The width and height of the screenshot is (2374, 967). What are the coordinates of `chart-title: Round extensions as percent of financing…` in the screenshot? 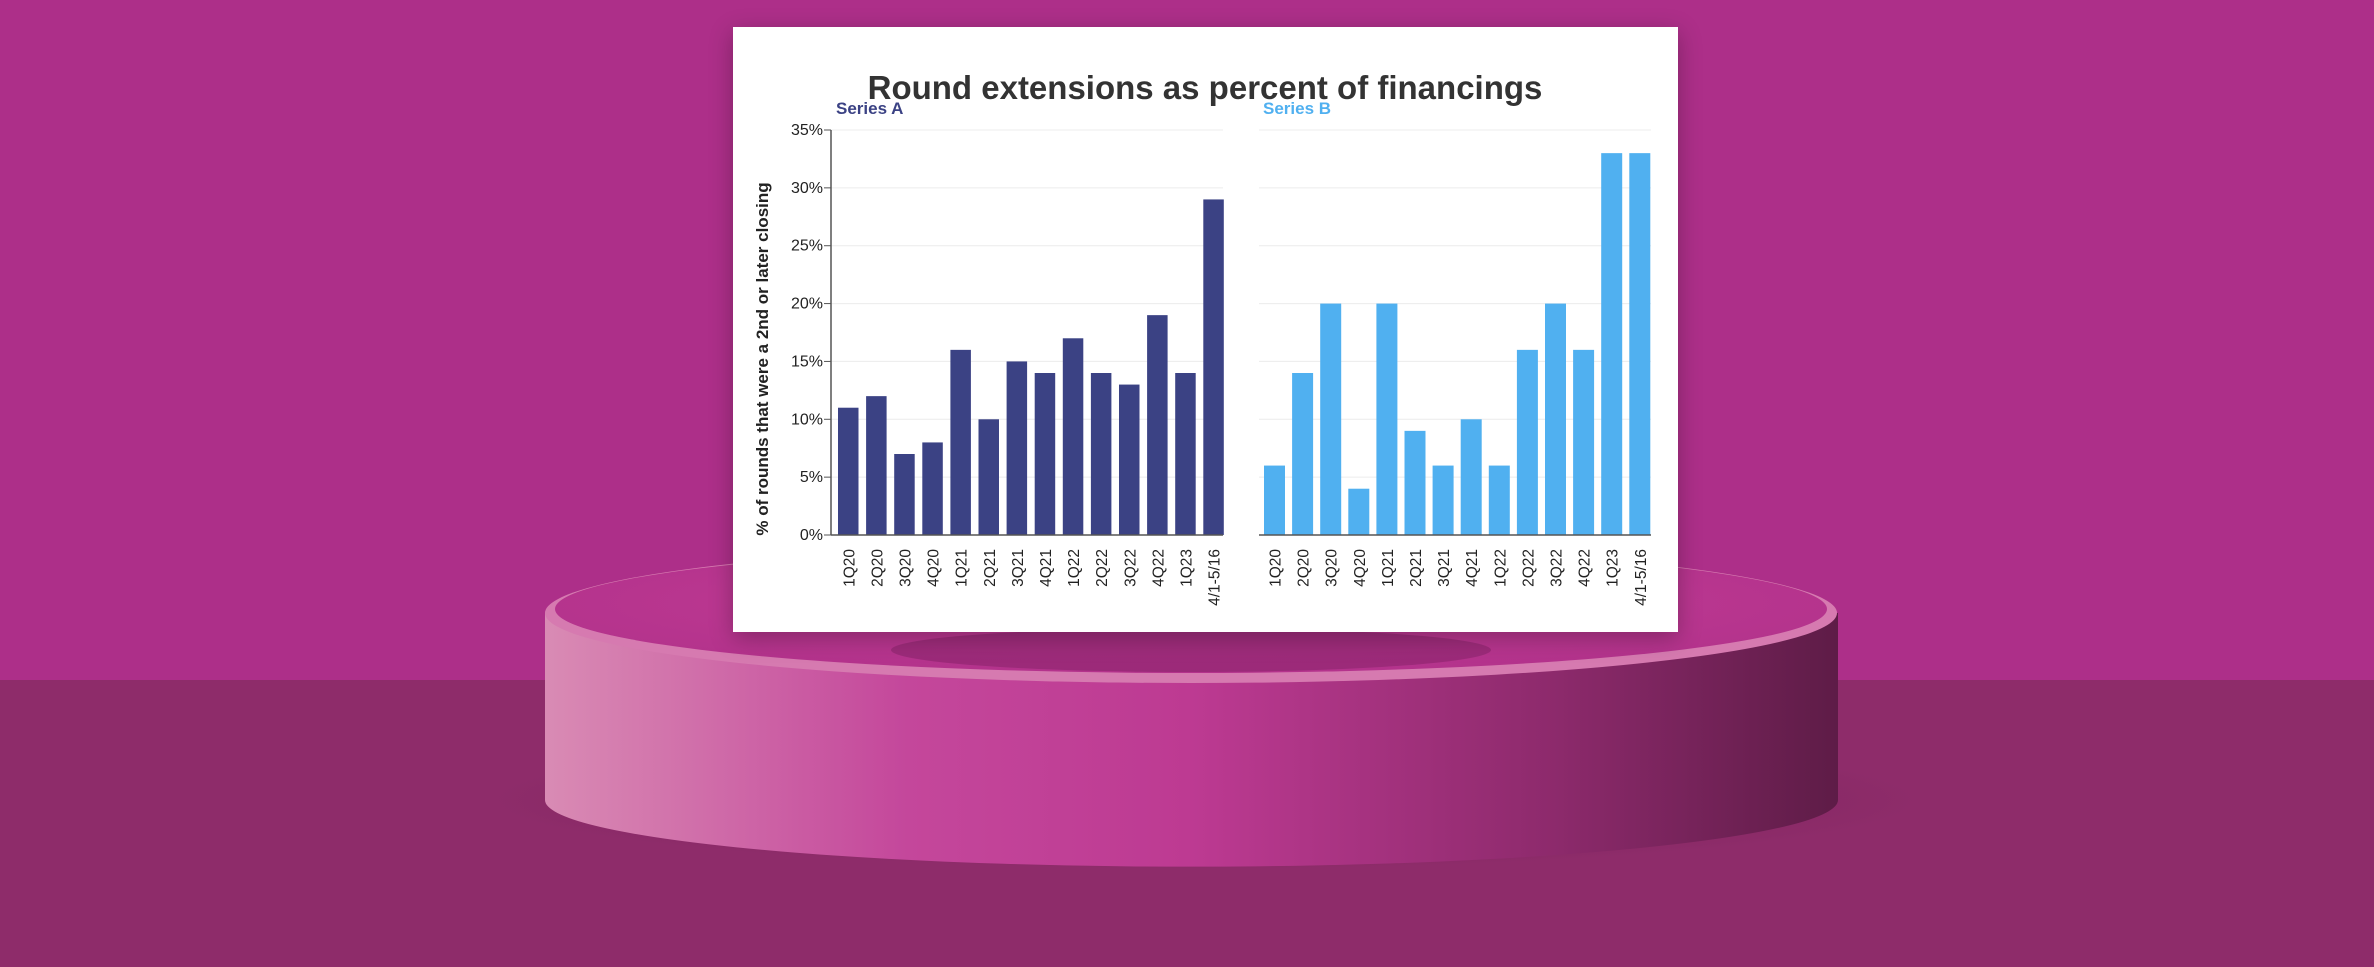 It's located at (1205, 87).